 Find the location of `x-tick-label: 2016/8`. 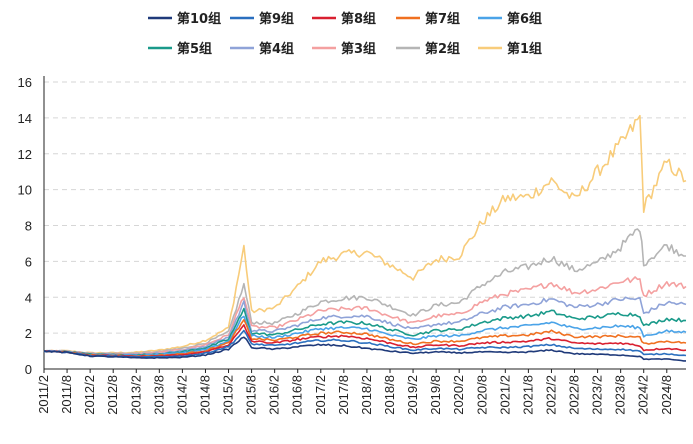

x-tick-label: 2016/8 is located at coordinates (297, 395).